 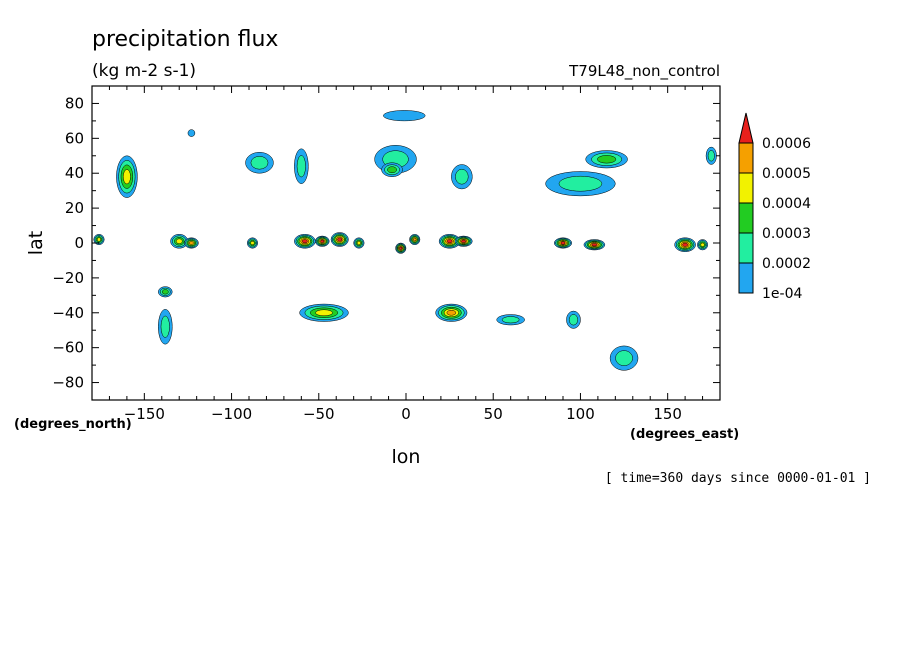 I want to click on chart-units: (kg m-2 s-1), so click(x=144, y=71).